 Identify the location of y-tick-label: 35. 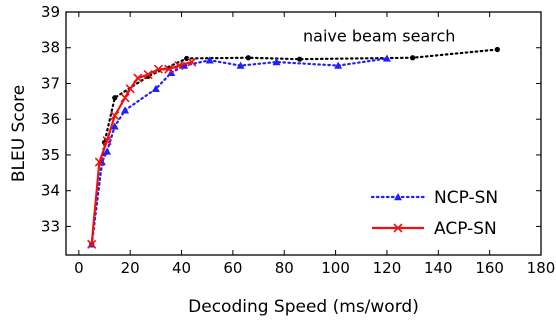
(50, 155).